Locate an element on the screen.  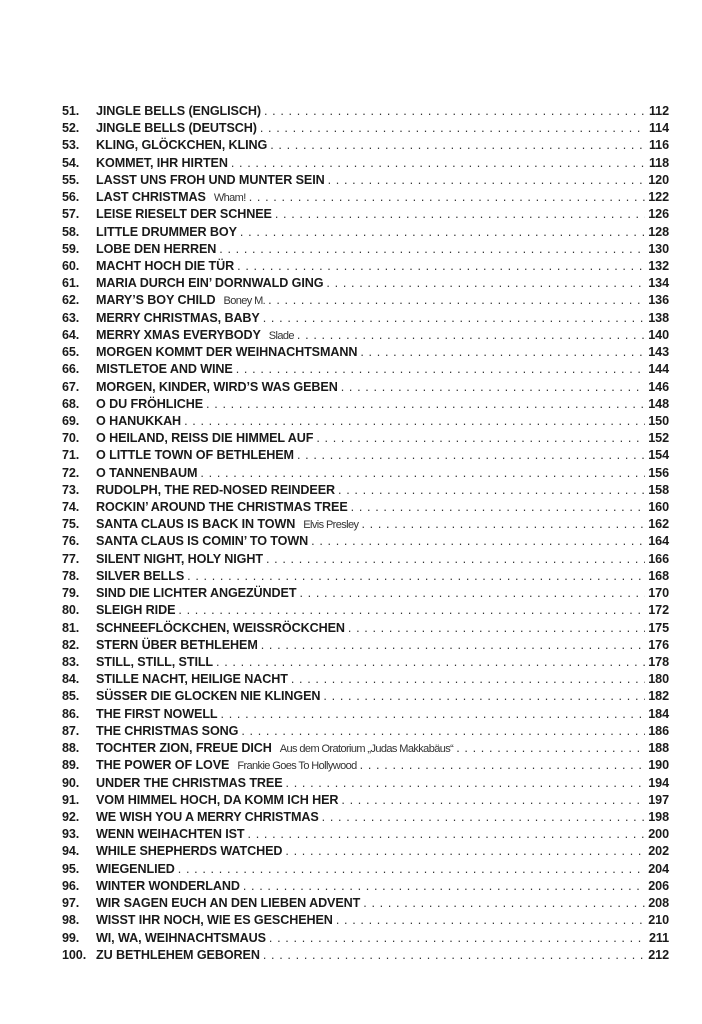
entry-number: 62. is located at coordinates (71, 300).